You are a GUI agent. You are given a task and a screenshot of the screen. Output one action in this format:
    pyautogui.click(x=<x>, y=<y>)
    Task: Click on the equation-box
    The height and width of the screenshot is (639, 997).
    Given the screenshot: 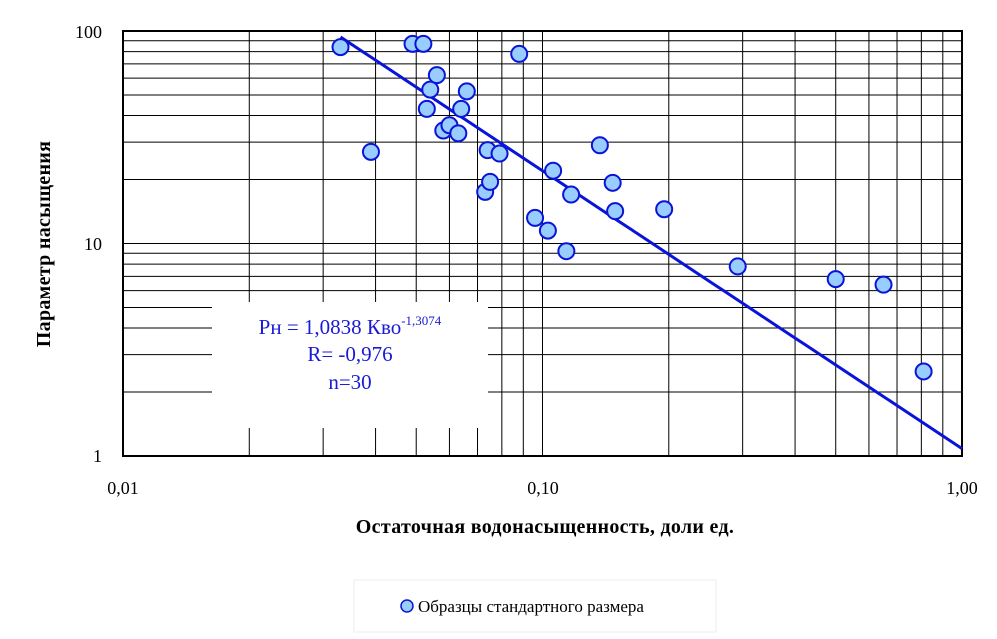 What is the action you would take?
    pyautogui.click(x=350, y=365)
    